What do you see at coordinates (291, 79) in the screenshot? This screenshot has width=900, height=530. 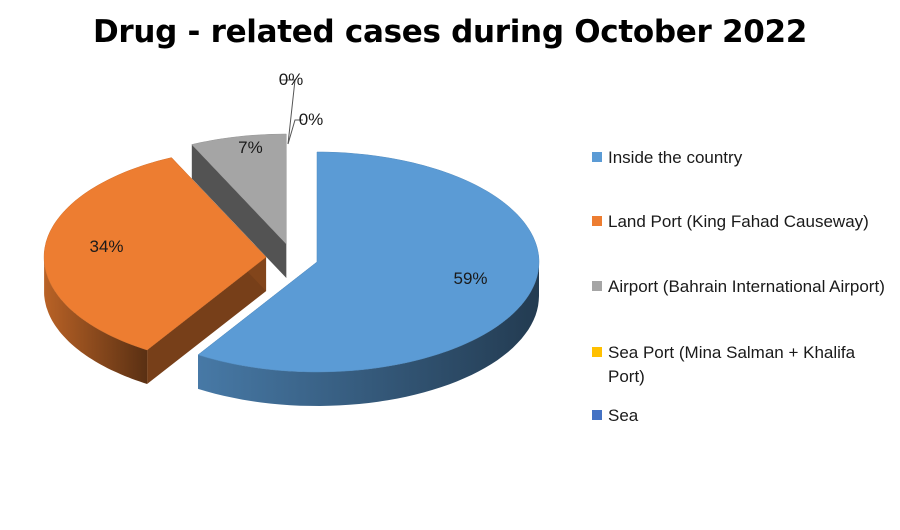 I see `data-label-sea: 0%` at bounding box center [291, 79].